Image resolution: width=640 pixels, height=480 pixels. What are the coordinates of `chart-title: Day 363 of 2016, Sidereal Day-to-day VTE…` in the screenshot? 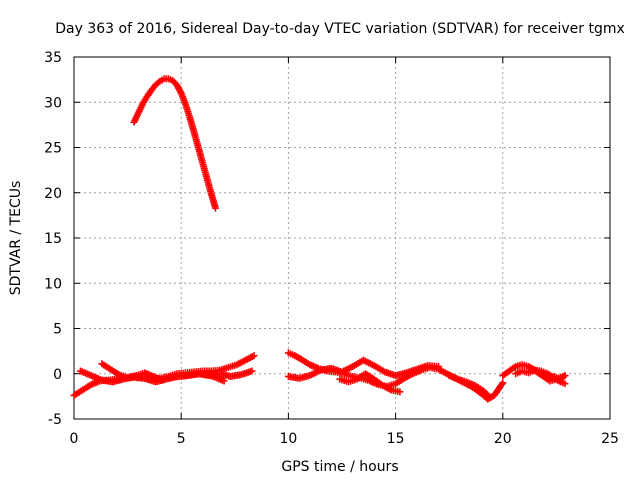 It's located at (340, 29).